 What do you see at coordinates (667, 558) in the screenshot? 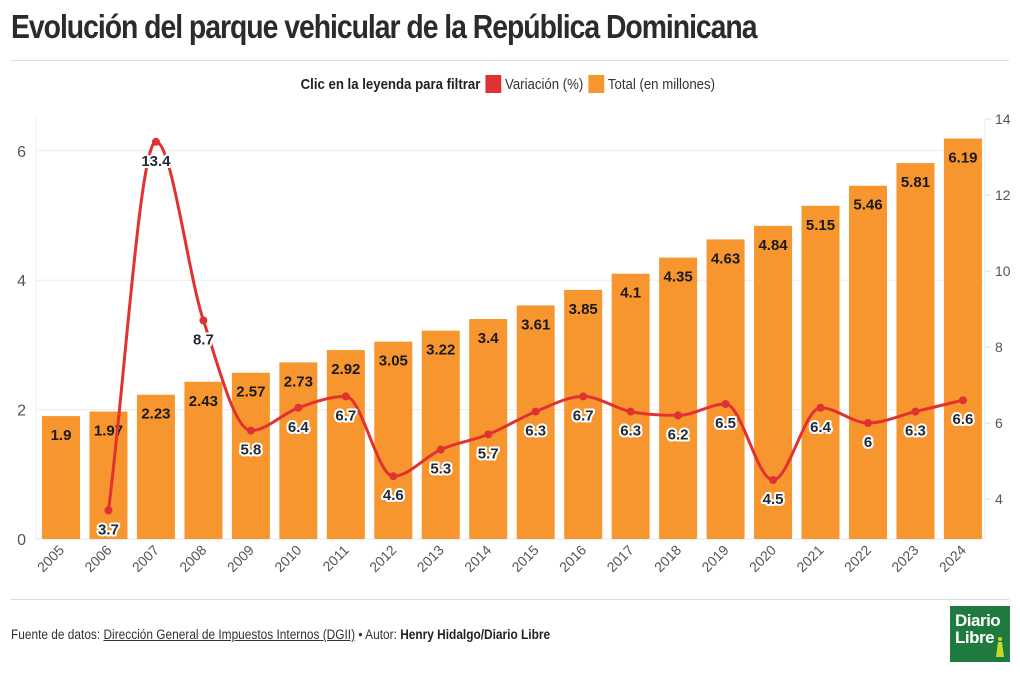
I see `x-tick-label: 2018` at bounding box center [667, 558].